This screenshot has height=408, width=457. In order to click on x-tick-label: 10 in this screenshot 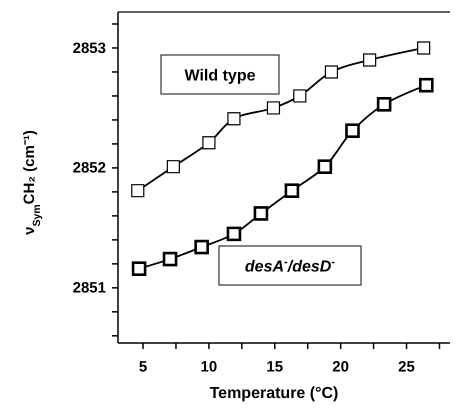, I will do `click(209, 367)`.